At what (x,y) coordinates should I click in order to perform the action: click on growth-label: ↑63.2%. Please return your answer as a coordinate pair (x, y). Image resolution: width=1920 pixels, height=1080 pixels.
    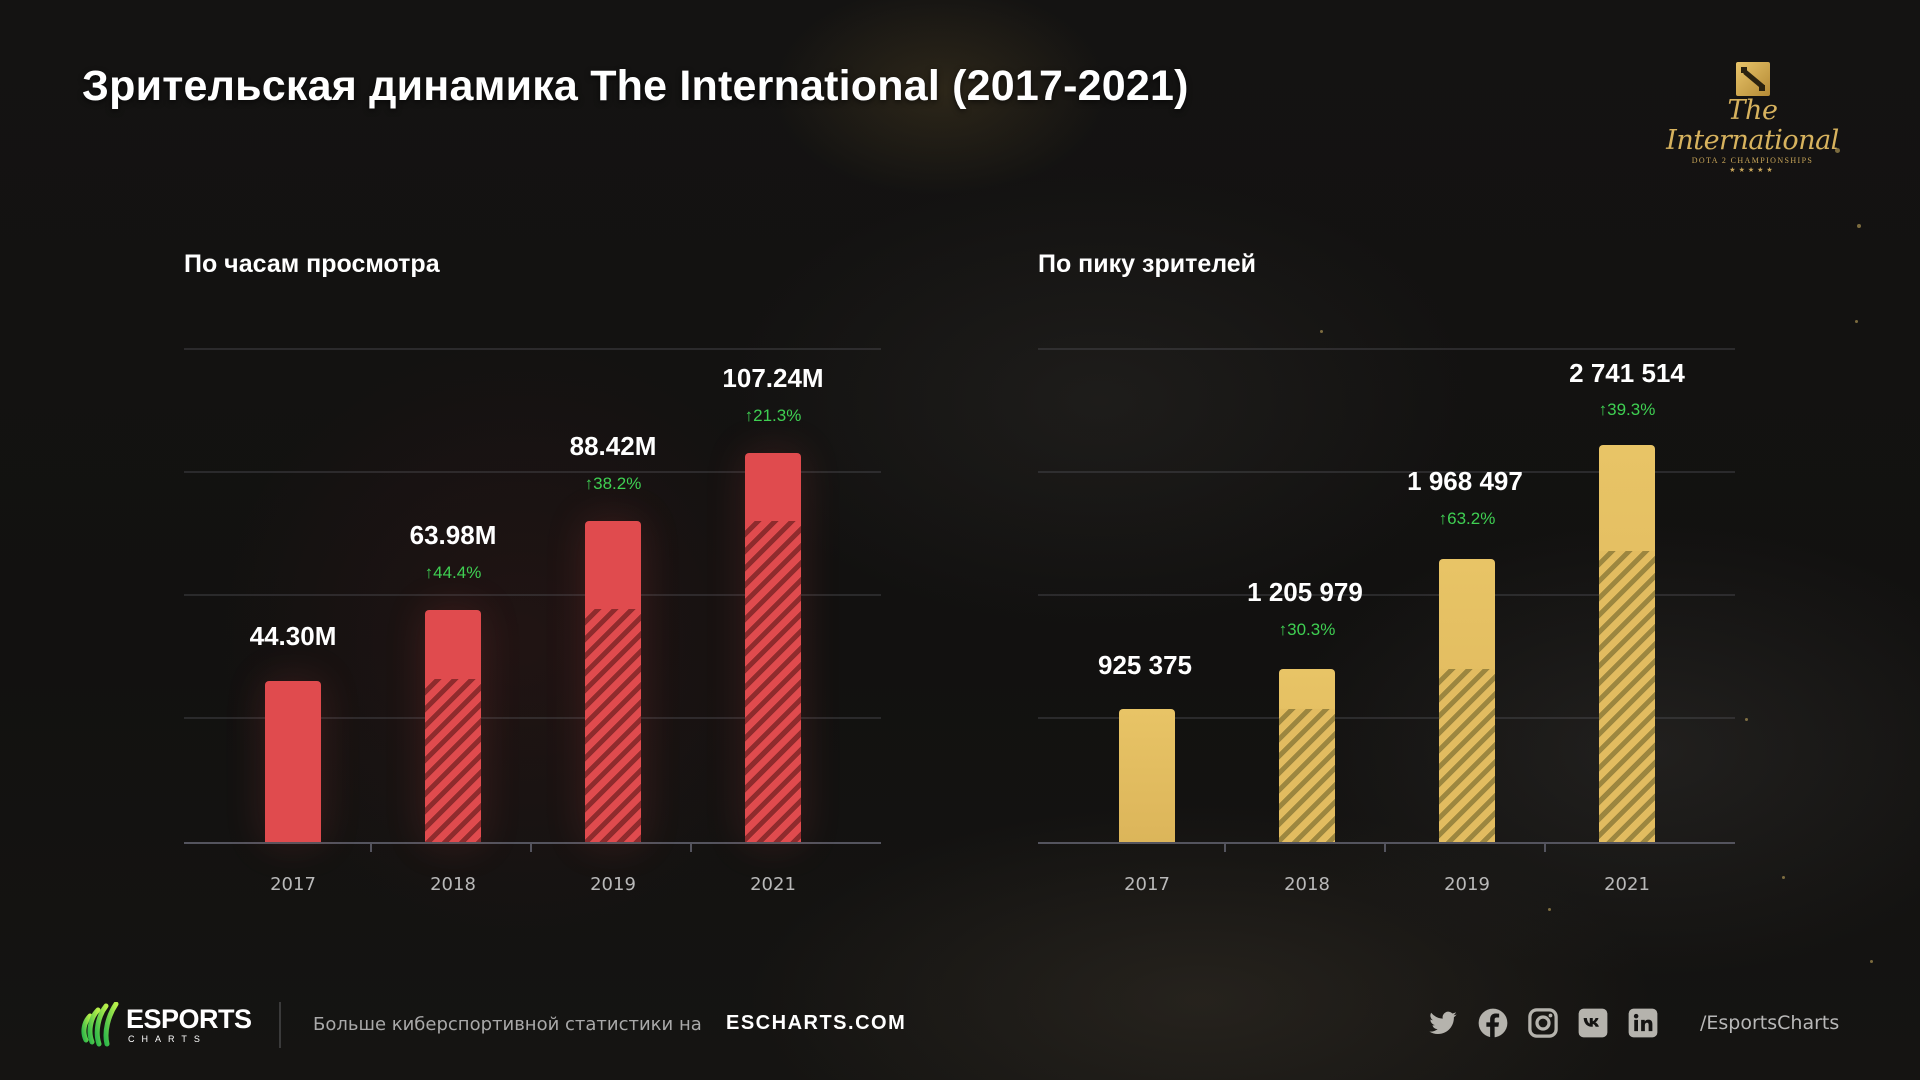
    Looking at the image, I should click on (1467, 518).